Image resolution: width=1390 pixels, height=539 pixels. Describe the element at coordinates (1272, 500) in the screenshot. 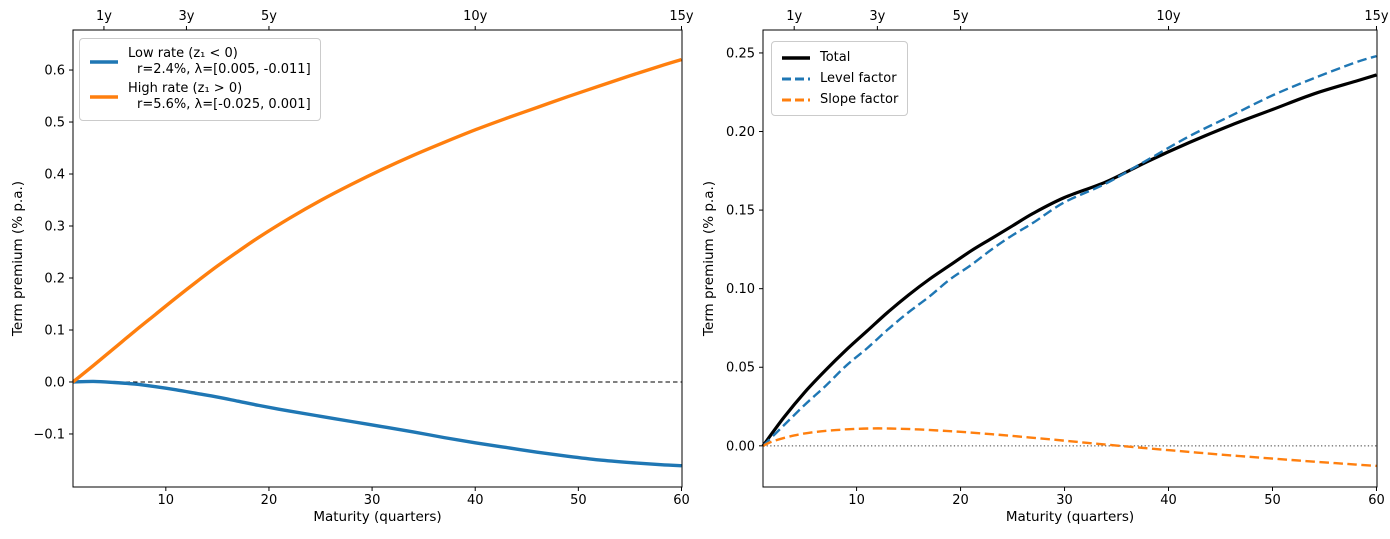

I see `right-chart-x-tick-label: 50` at that location.